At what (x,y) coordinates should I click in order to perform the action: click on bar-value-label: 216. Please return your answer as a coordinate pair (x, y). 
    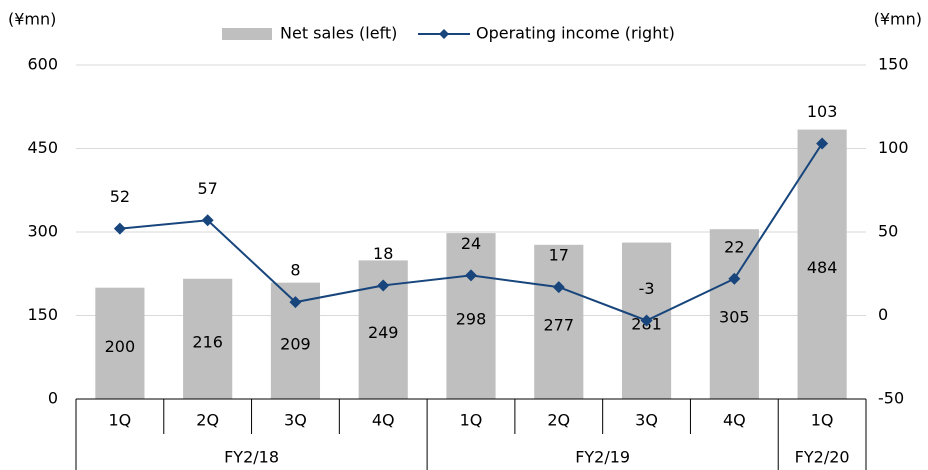
    Looking at the image, I should click on (207, 341).